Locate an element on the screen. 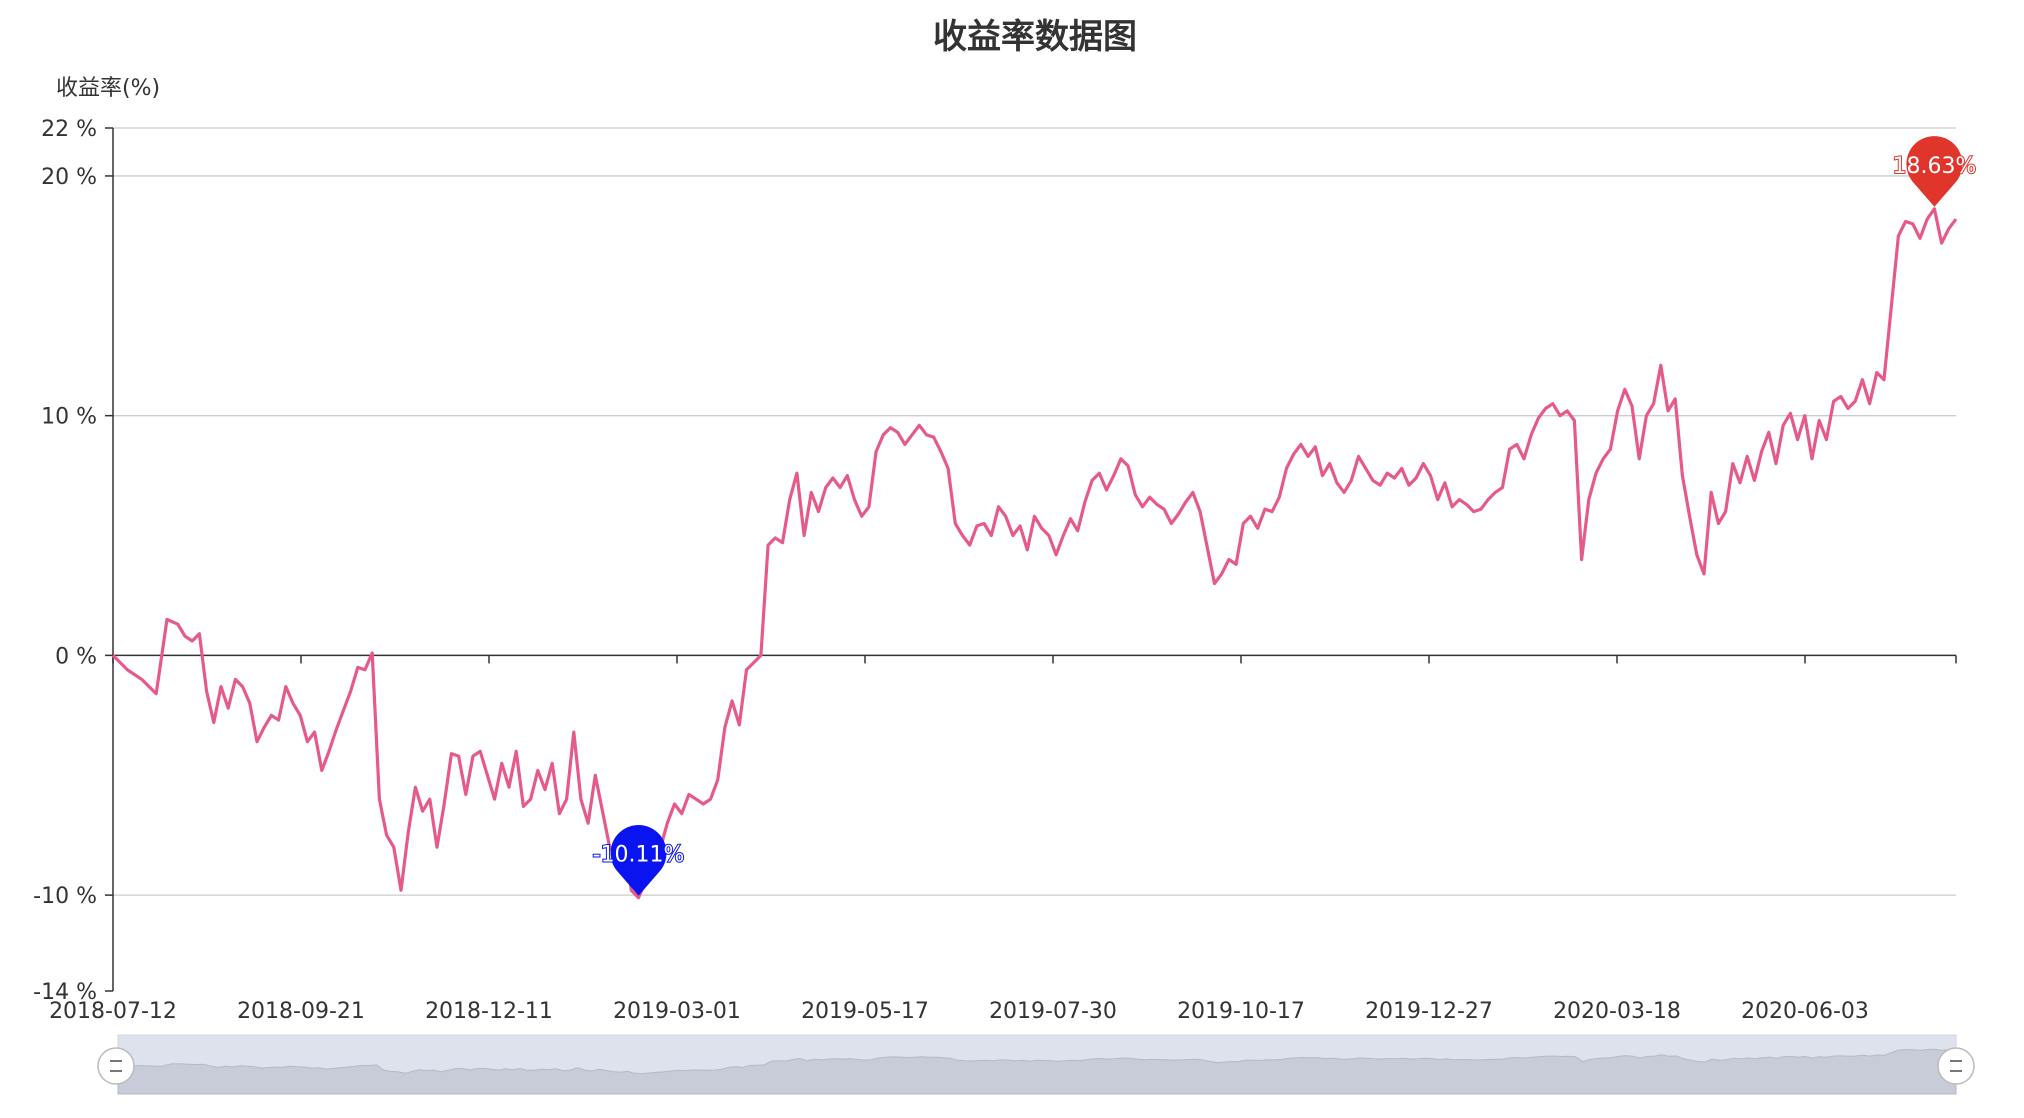  zoom-handle-right is located at coordinates (1956, 1066).